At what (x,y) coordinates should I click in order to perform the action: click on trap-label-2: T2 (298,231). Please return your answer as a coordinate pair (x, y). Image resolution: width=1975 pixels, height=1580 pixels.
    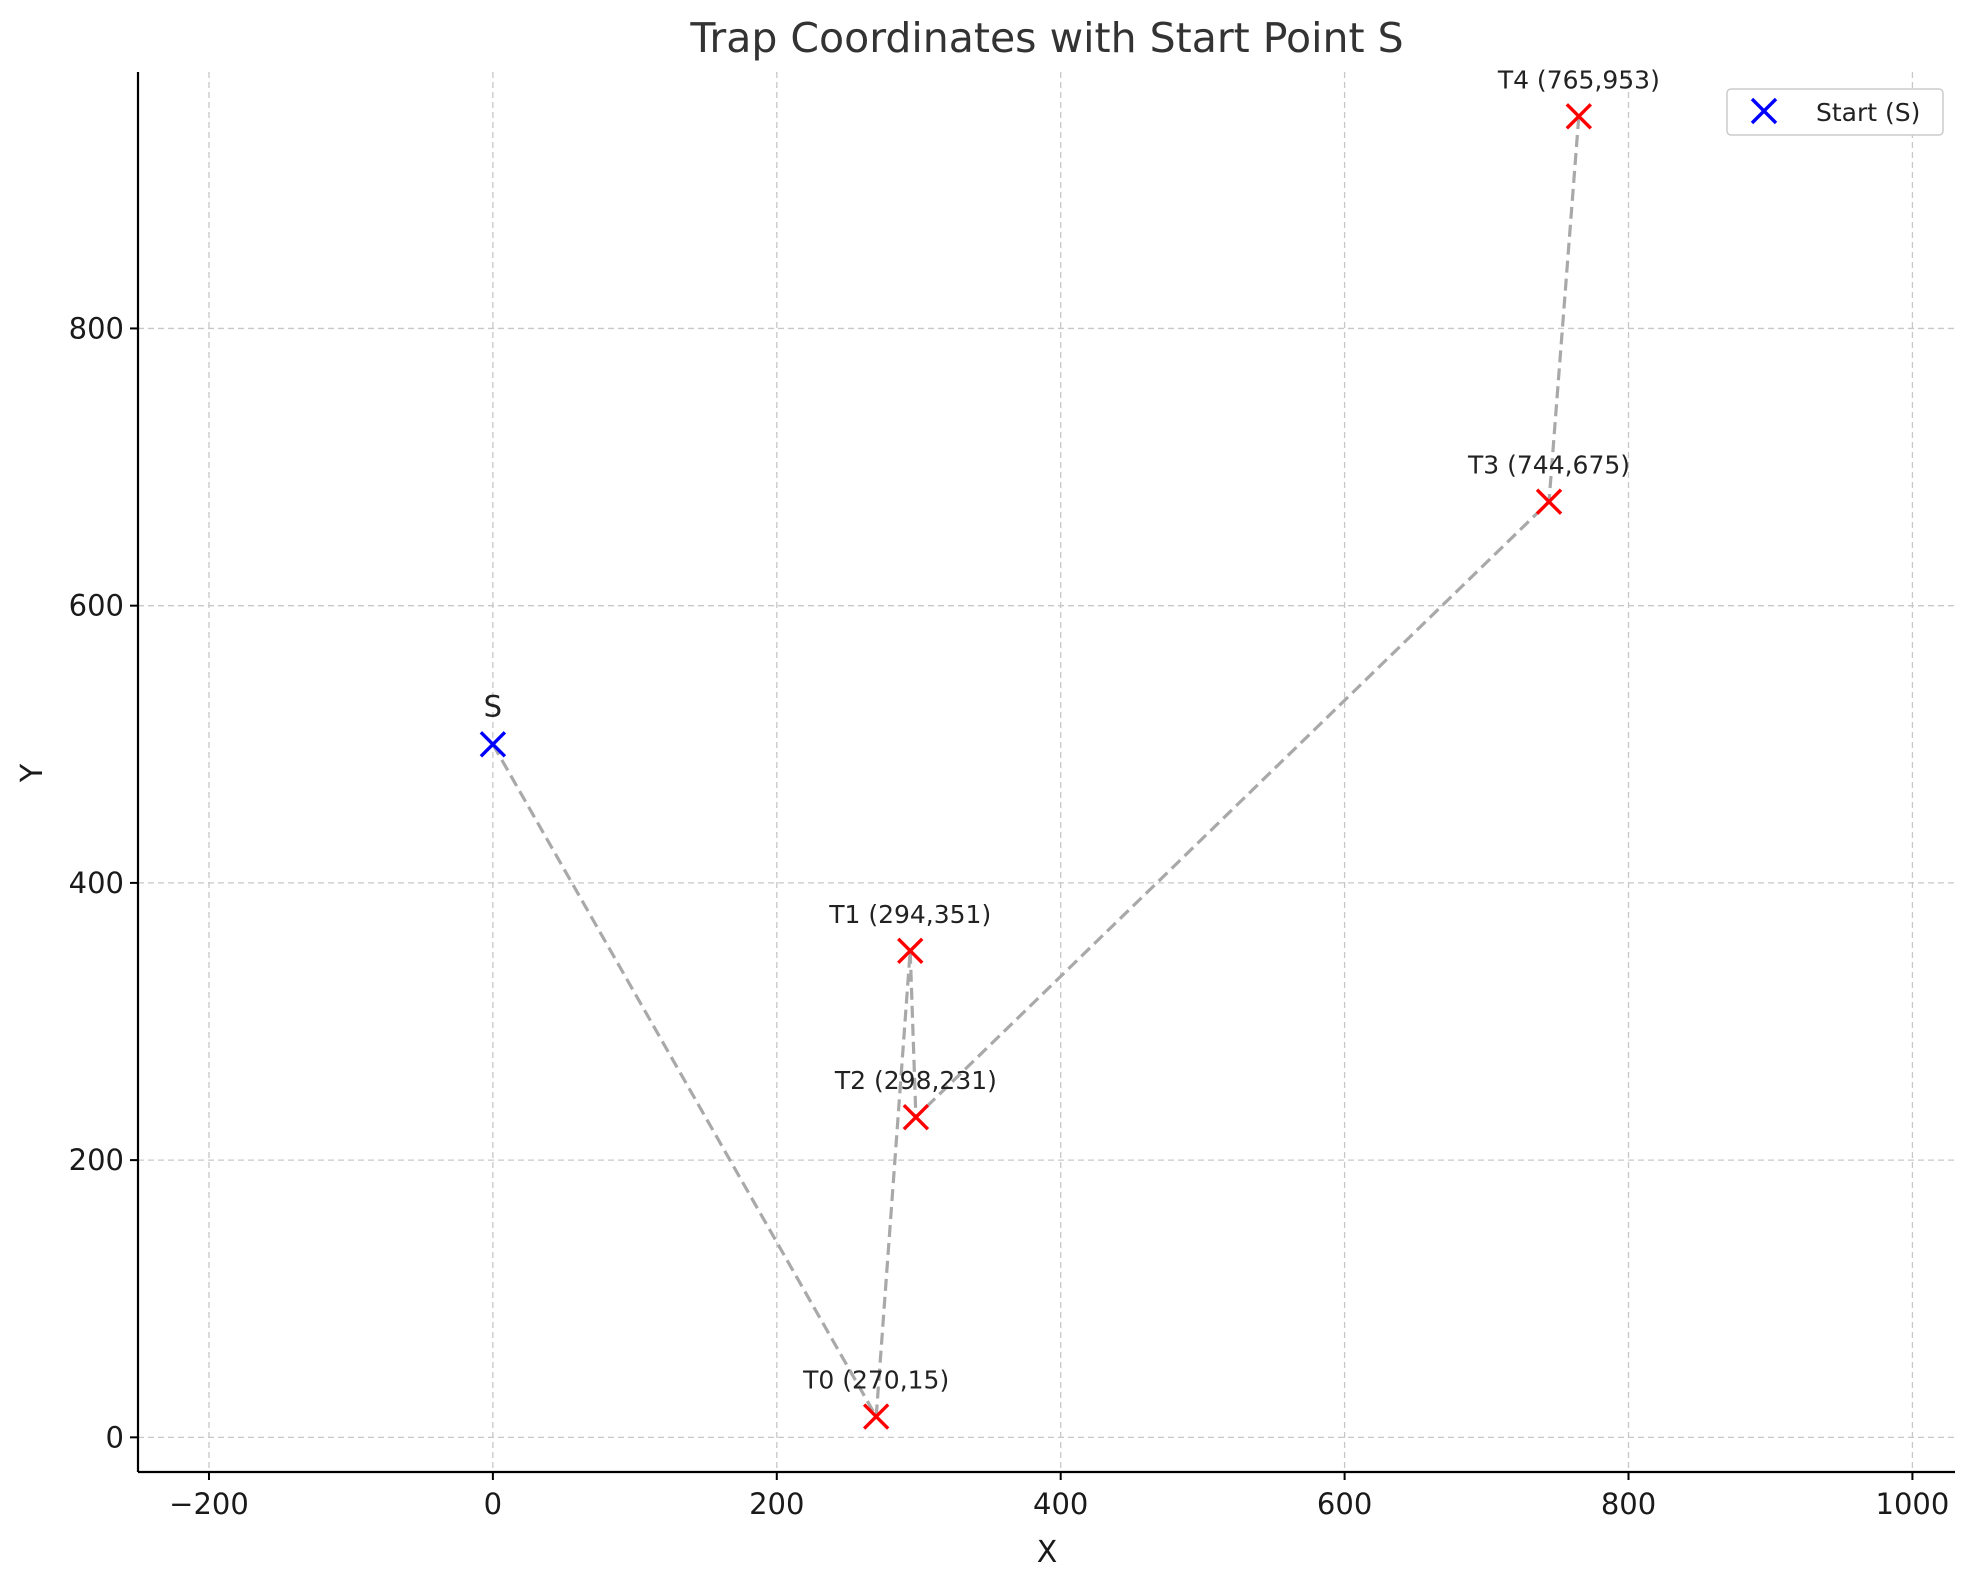
    Looking at the image, I should click on (915, 1080).